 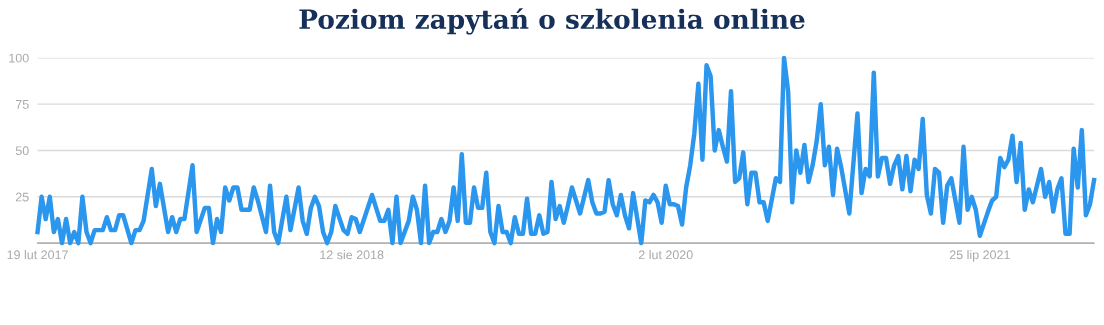 I want to click on chart-title: Poziom zapytań o szkolenia online, so click(x=552, y=21).